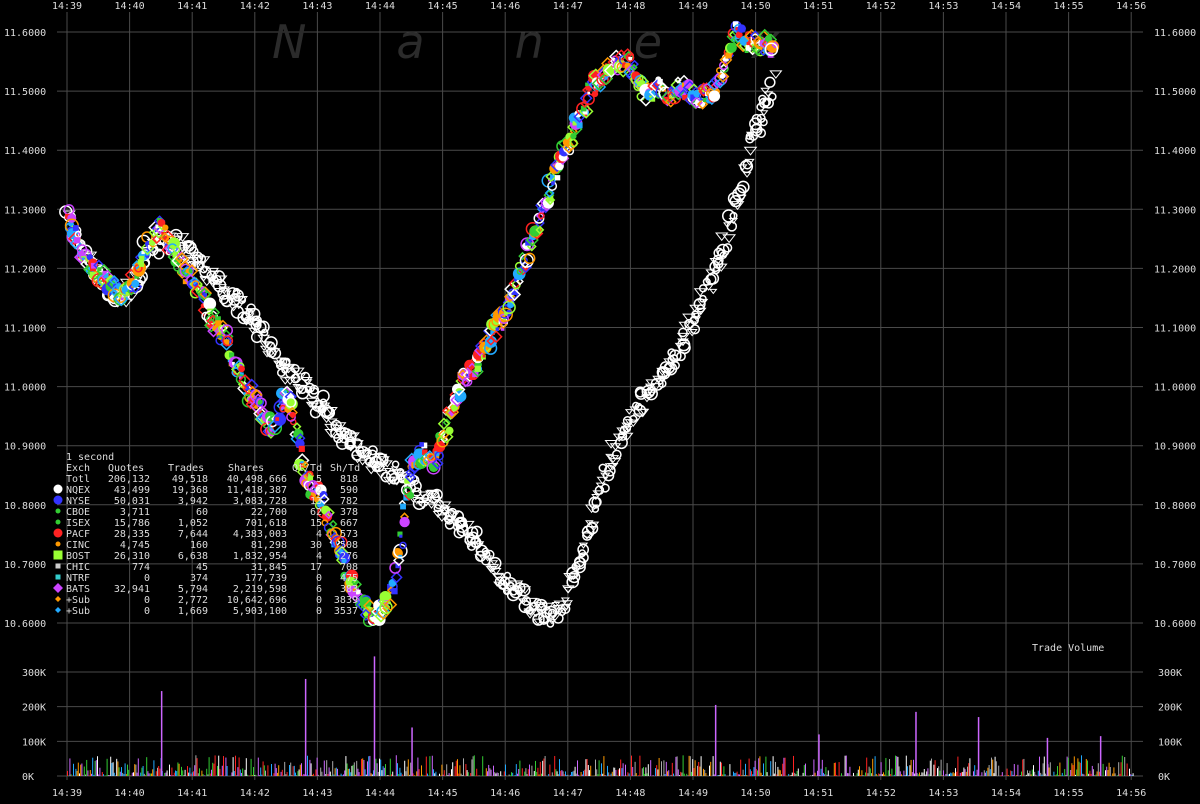  Describe the element at coordinates (78, 545) in the screenshot. I see `legend-exch: CINC` at that location.